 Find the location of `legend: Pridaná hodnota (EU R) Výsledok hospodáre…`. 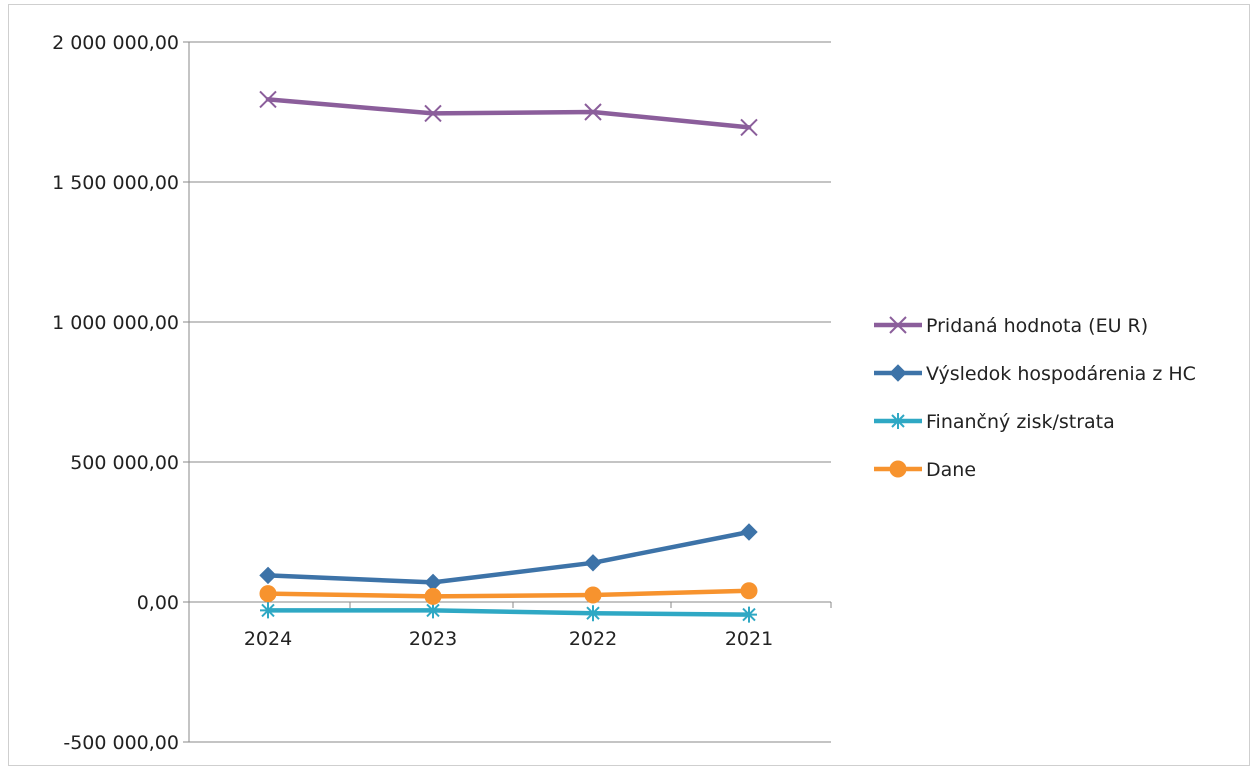

legend: Pridaná hodnota (EU R) Výsledok hospodáre… is located at coordinates (1035, 398).